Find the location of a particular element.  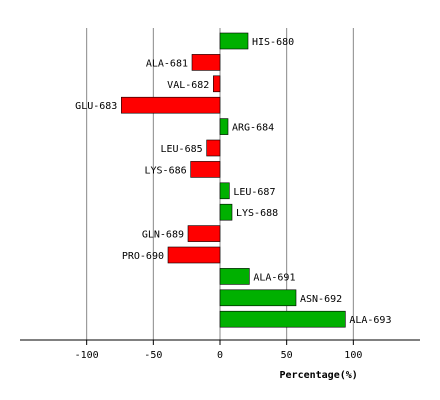

bar-label-lys-686: LYS-686 is located at coordinates (166, 170).